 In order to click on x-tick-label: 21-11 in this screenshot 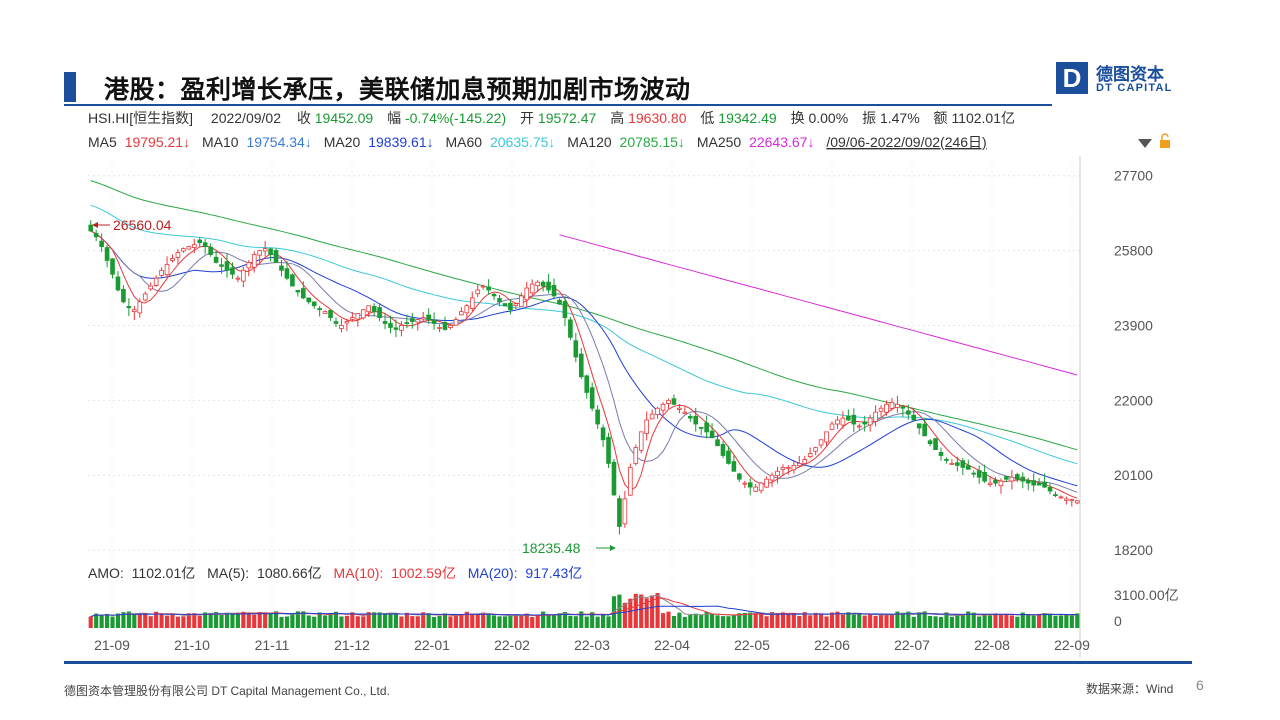, I will do `click(272, 645)`.